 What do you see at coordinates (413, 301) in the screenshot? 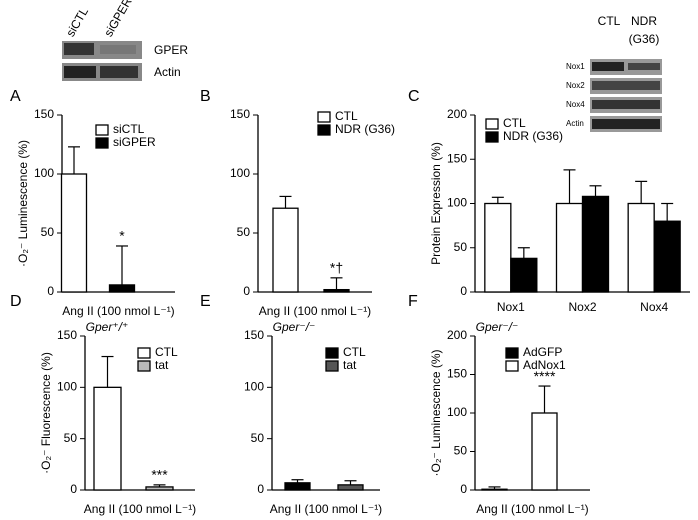
I see `panel-letter: F` at bounding box center [413, 301].